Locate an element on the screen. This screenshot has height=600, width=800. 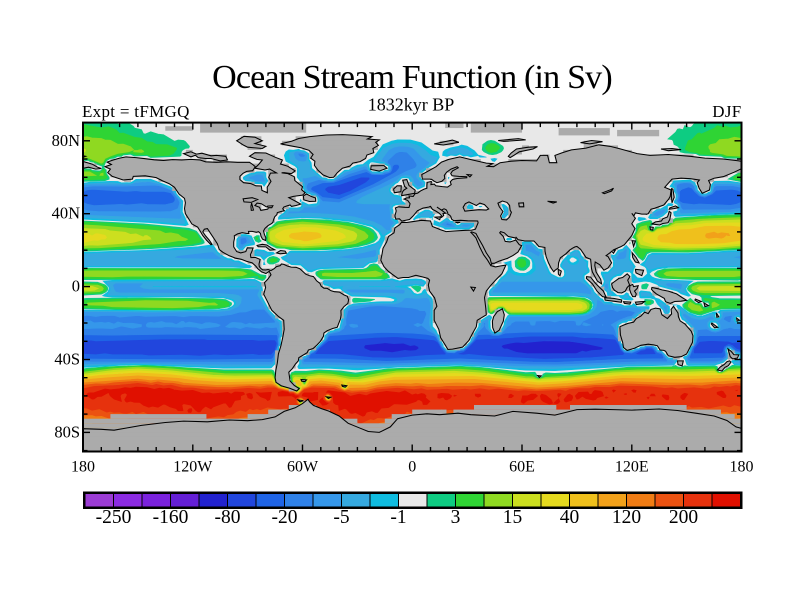
svg-text: -1 is located at coordinates (398, 517).